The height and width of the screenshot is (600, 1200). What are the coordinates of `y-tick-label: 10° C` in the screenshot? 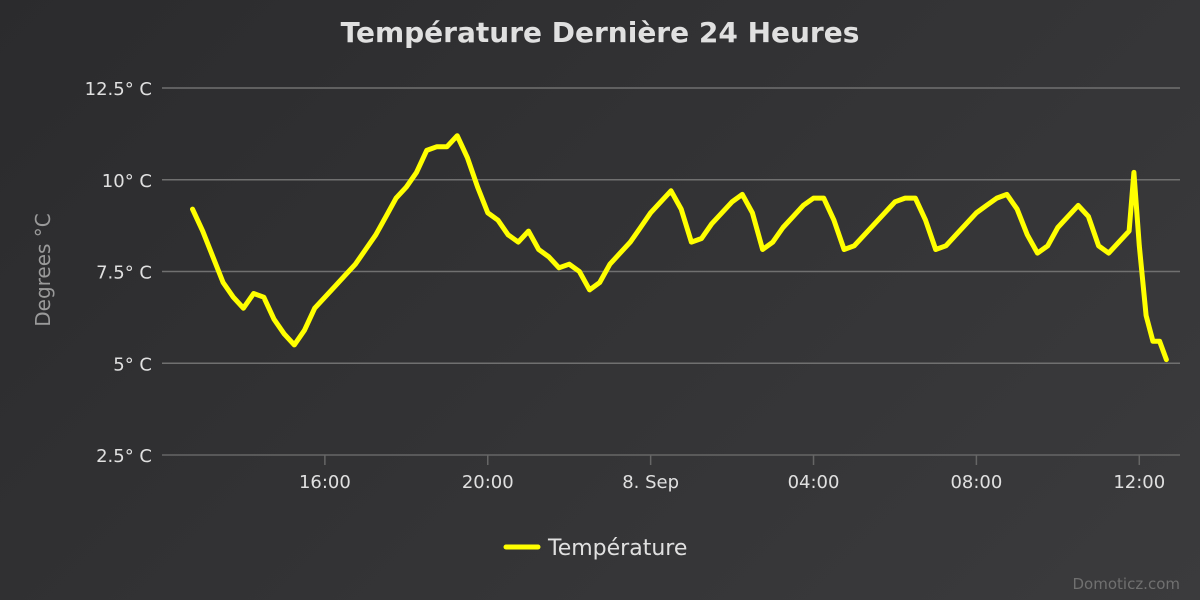 It's located at (127, 181).